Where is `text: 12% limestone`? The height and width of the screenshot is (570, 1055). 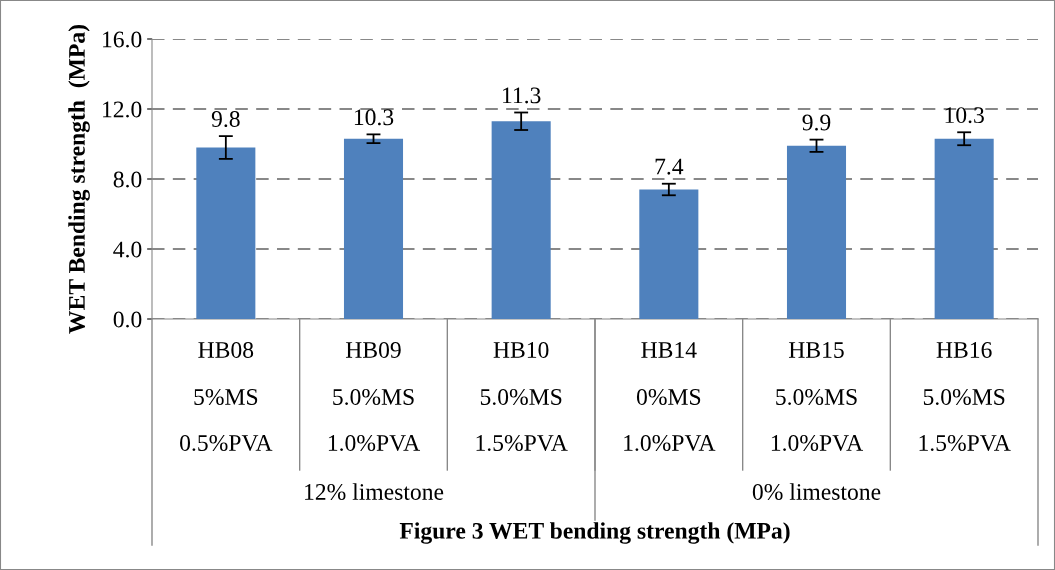
text: 12% limestone is located at coordinates (374, 491).